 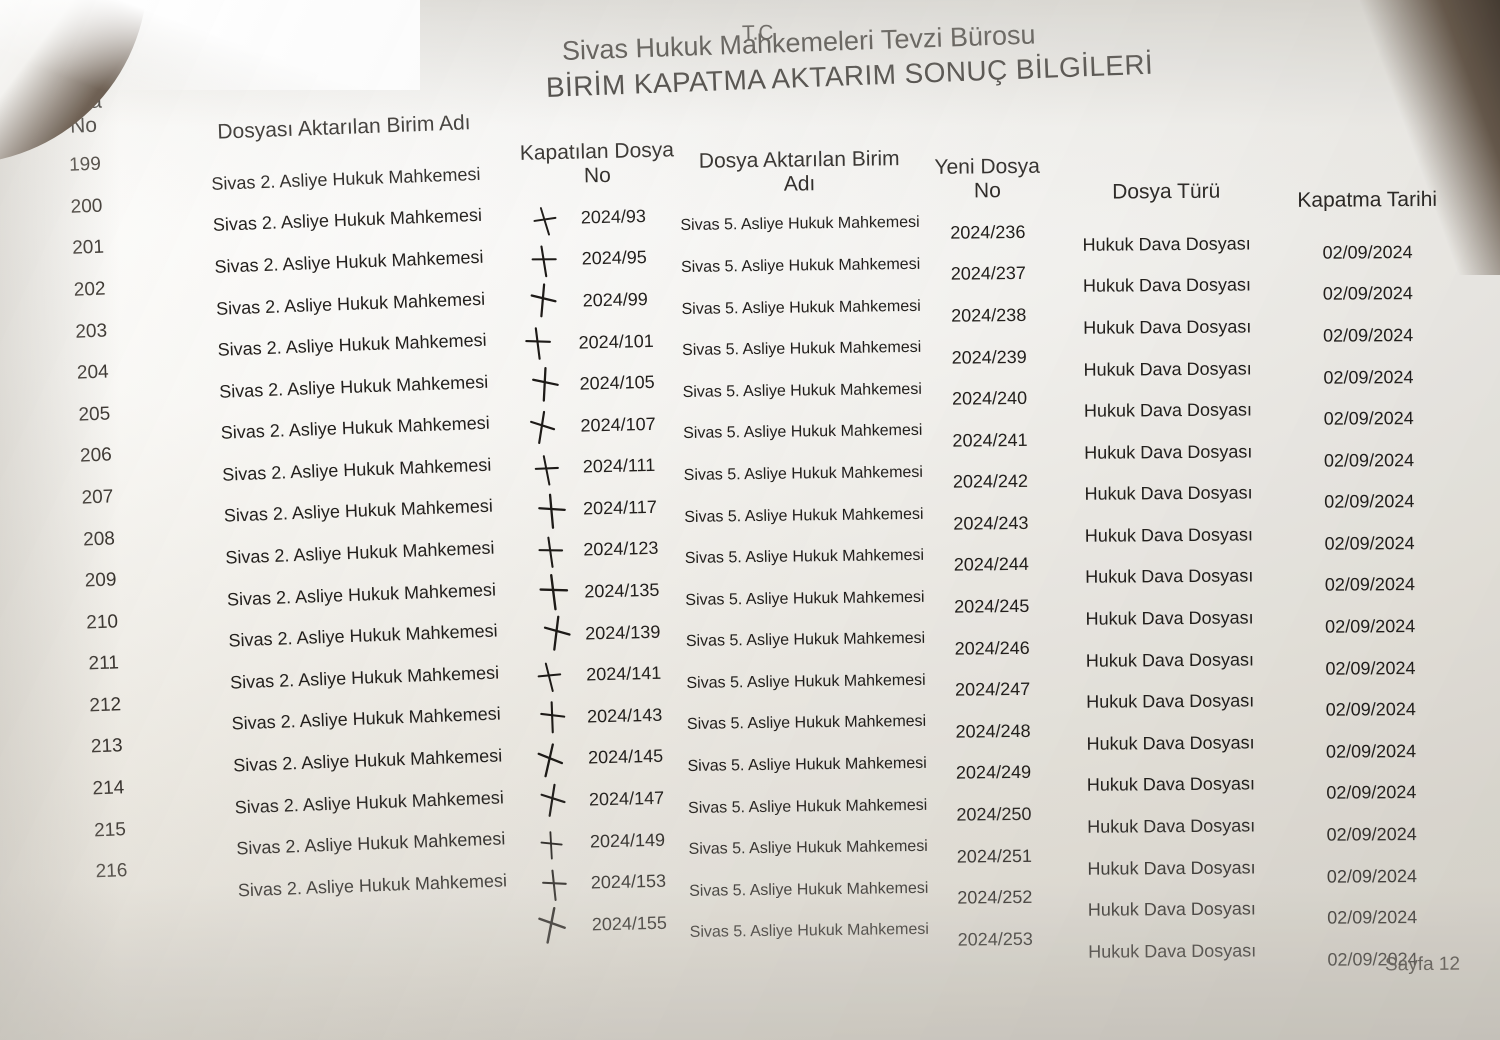 I want to click on table-cell-kapatilan_dosya: 2024/153, so click(x=614, y=882).